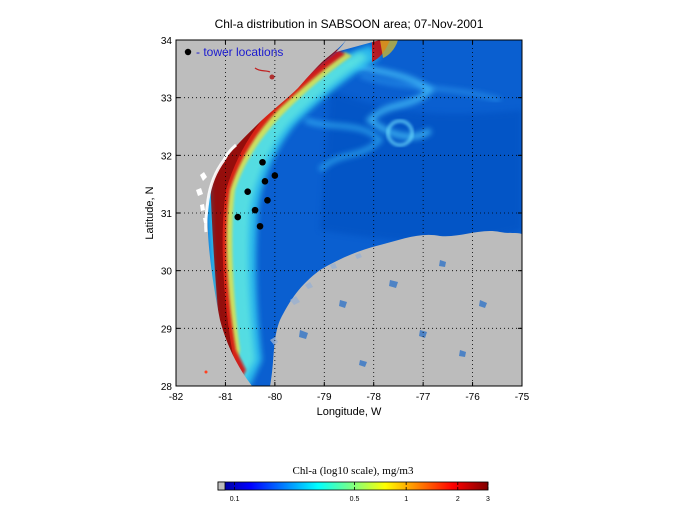 The height and width of the screenshot is (518, 677). I want to click on x-tick-label: -78, so click(373, 397).